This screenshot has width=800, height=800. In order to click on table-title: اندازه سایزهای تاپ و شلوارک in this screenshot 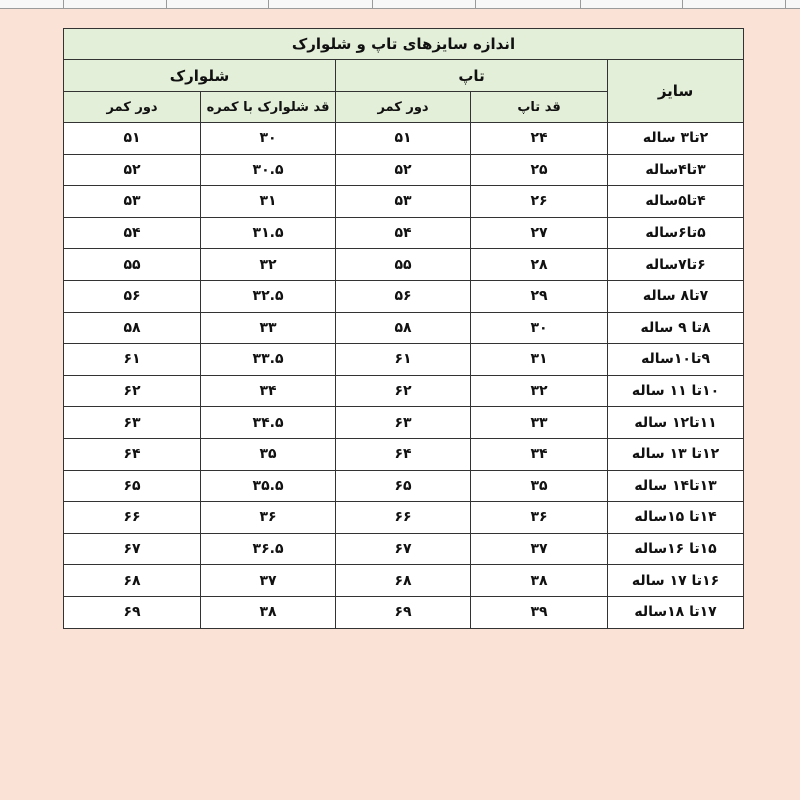, I will do `click(403, 44)`.